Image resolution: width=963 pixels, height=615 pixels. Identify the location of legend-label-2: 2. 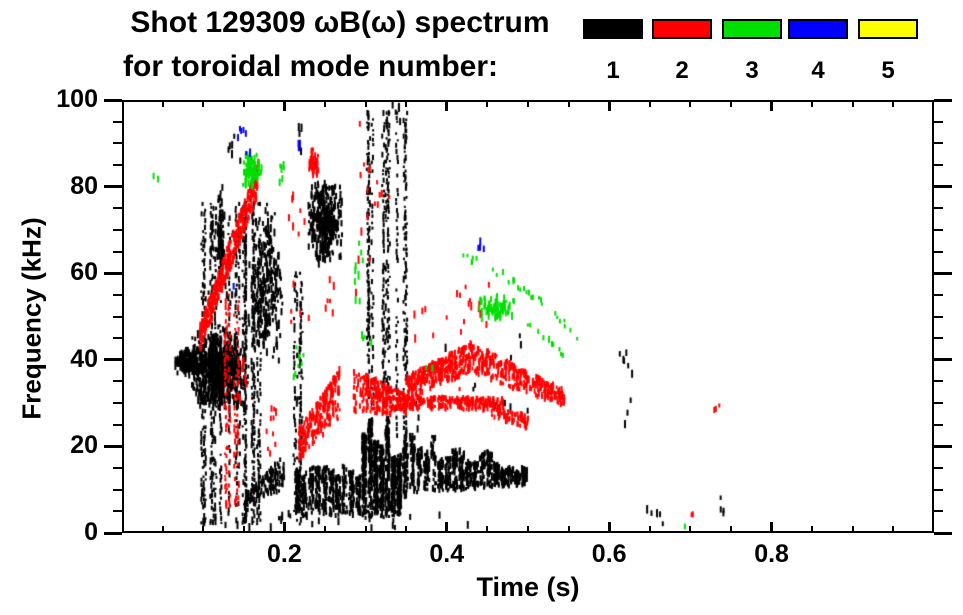
(682, 70).